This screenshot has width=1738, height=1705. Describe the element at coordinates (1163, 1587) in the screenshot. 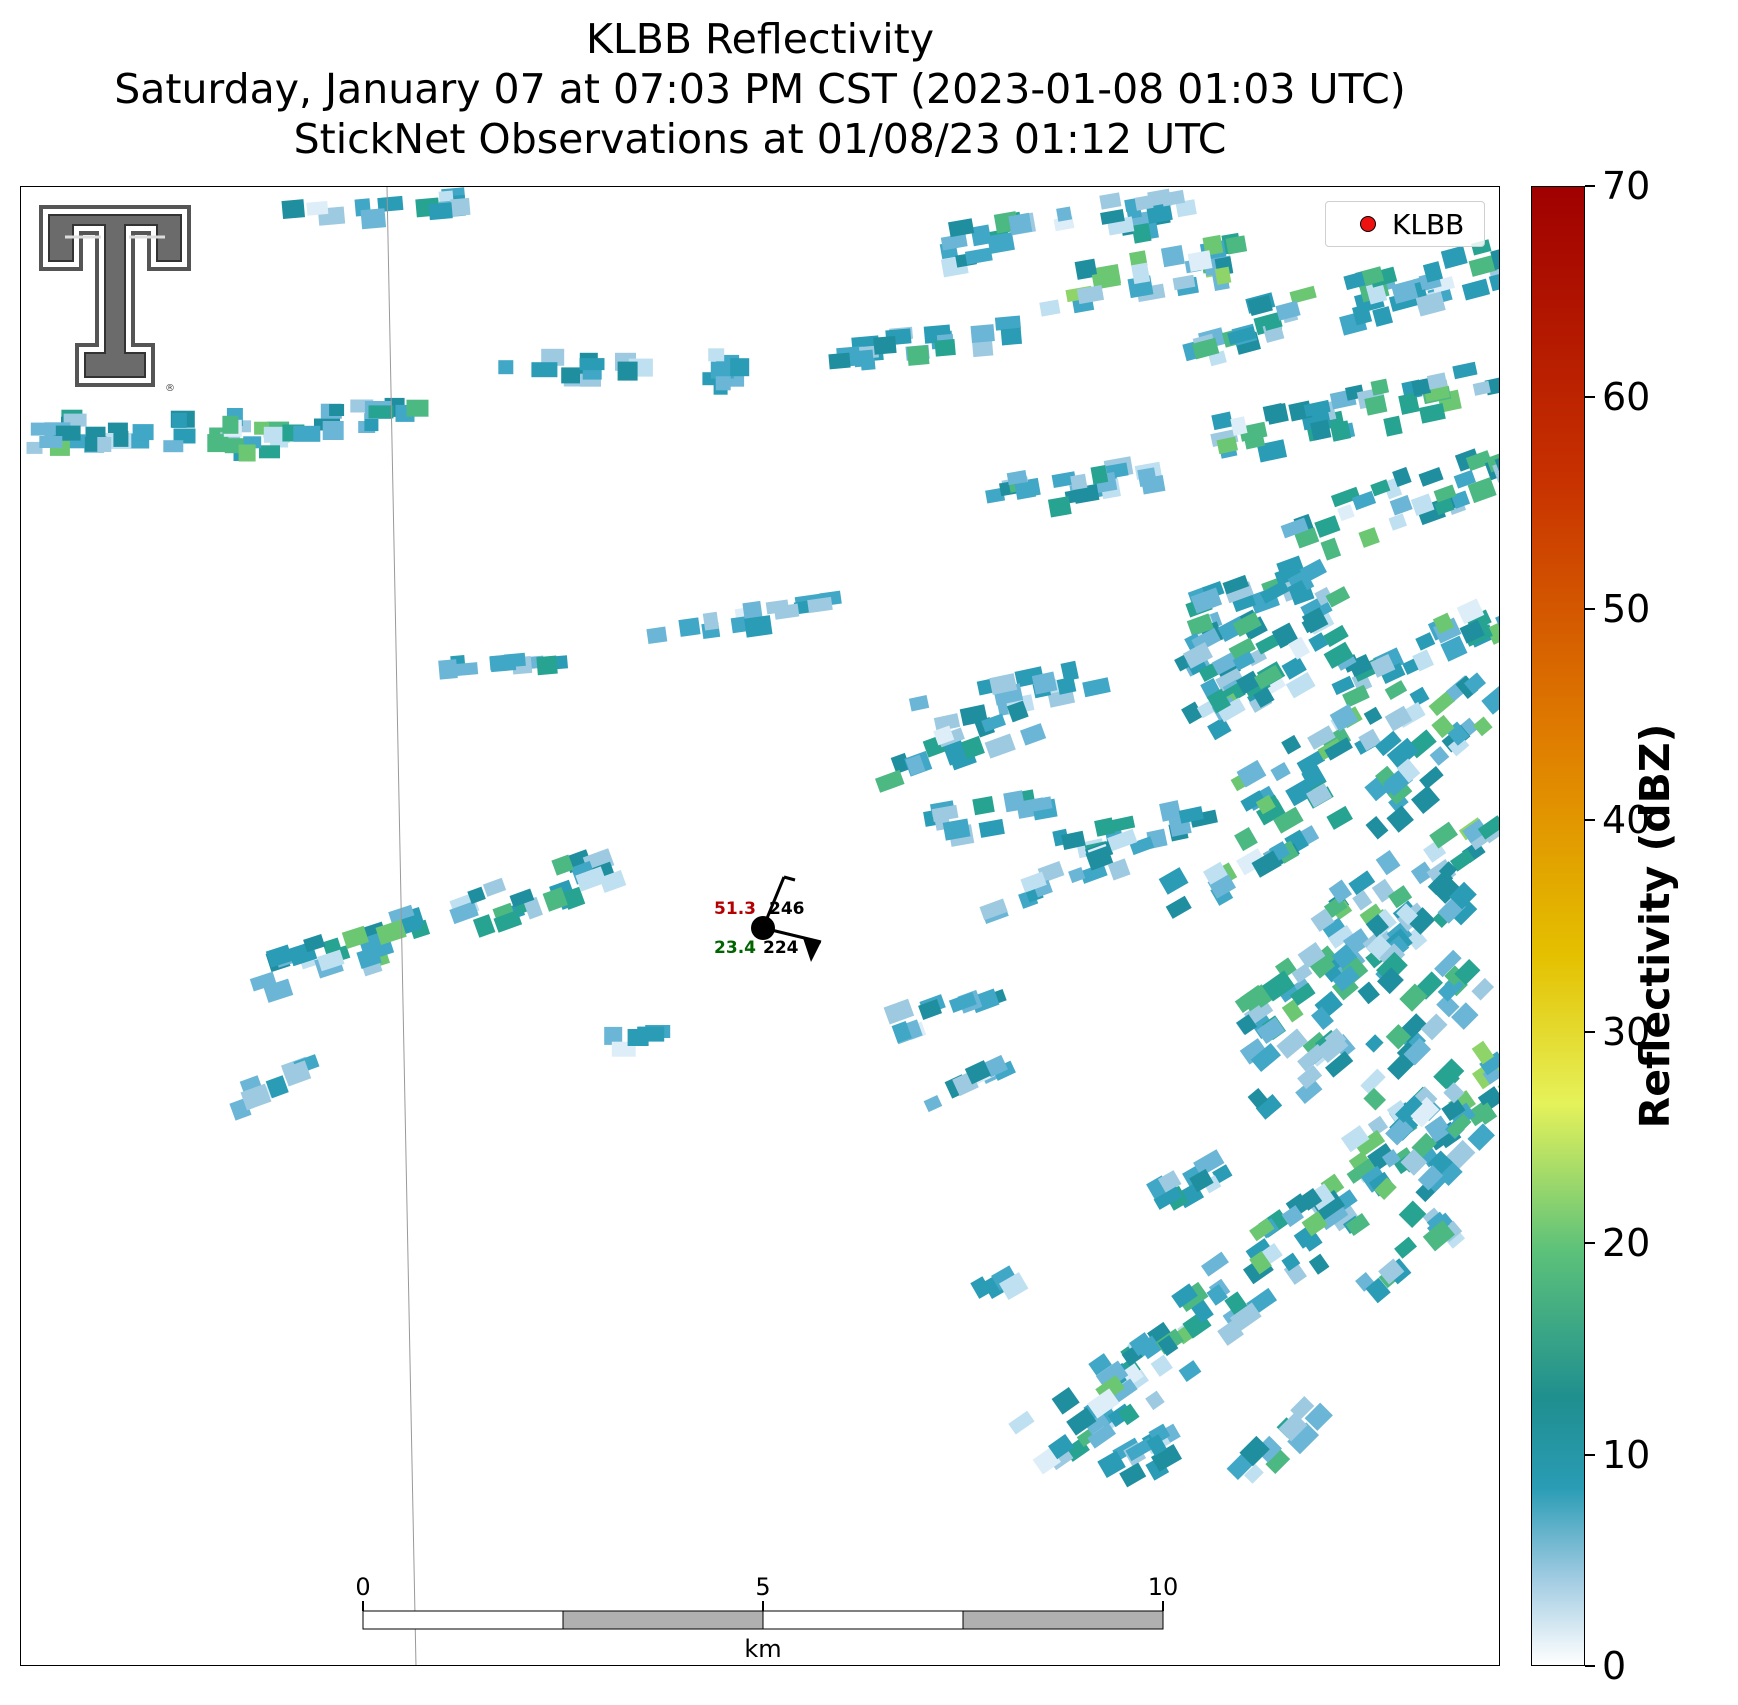

I see `scale-tick-10: 10` at that location.